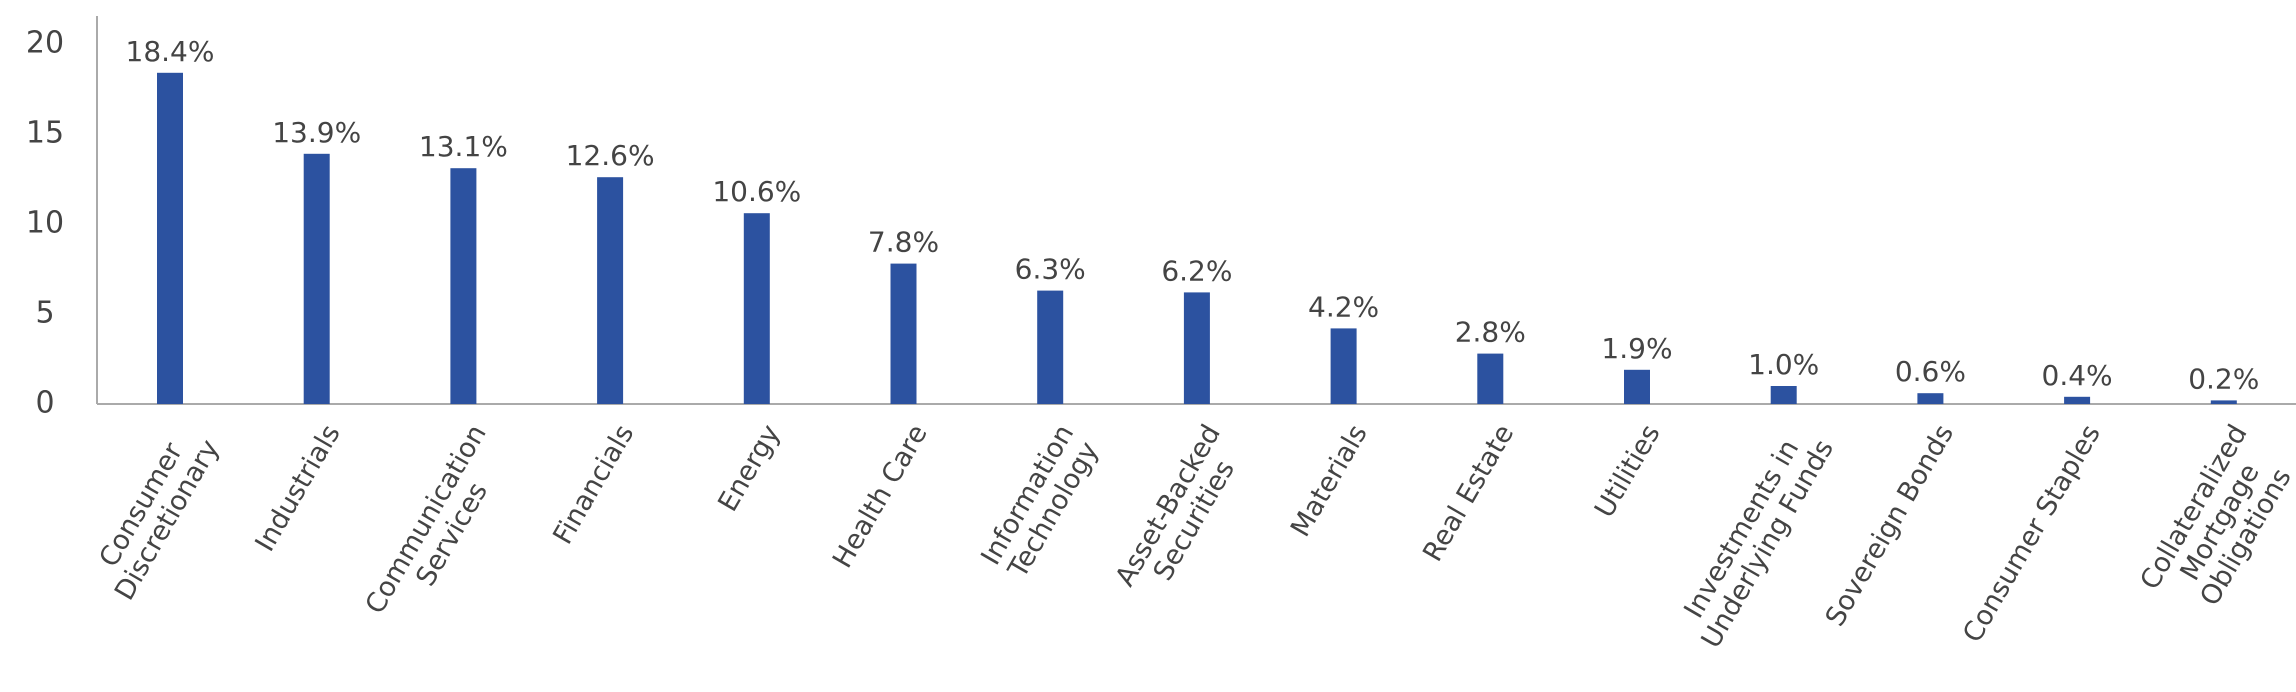 The height and width of the screenshot is (692, 2296). What do you see at coordinates (44, 313) in the screenshot?
I see `y-tick-label: 5` at bounding box center [44, 313].